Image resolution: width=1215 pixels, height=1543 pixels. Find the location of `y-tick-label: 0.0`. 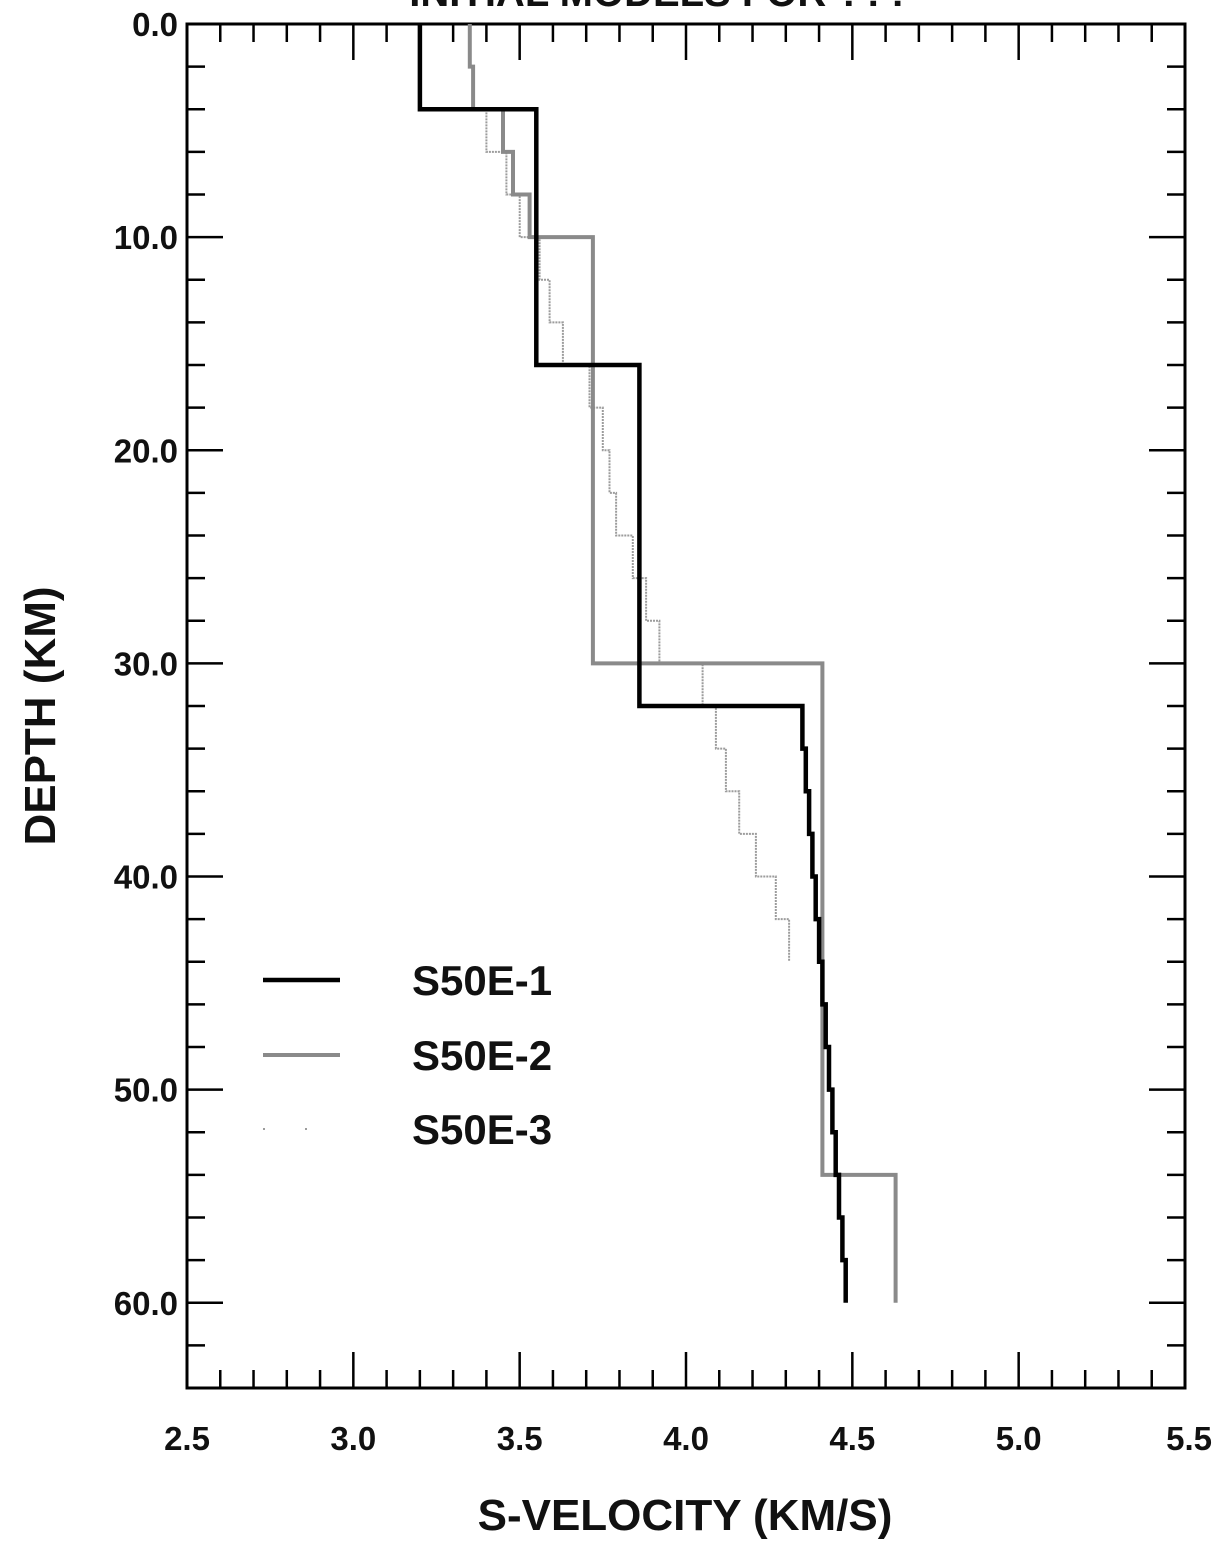

y-tick-label: 0.0 is located at coordinates (155, 24).